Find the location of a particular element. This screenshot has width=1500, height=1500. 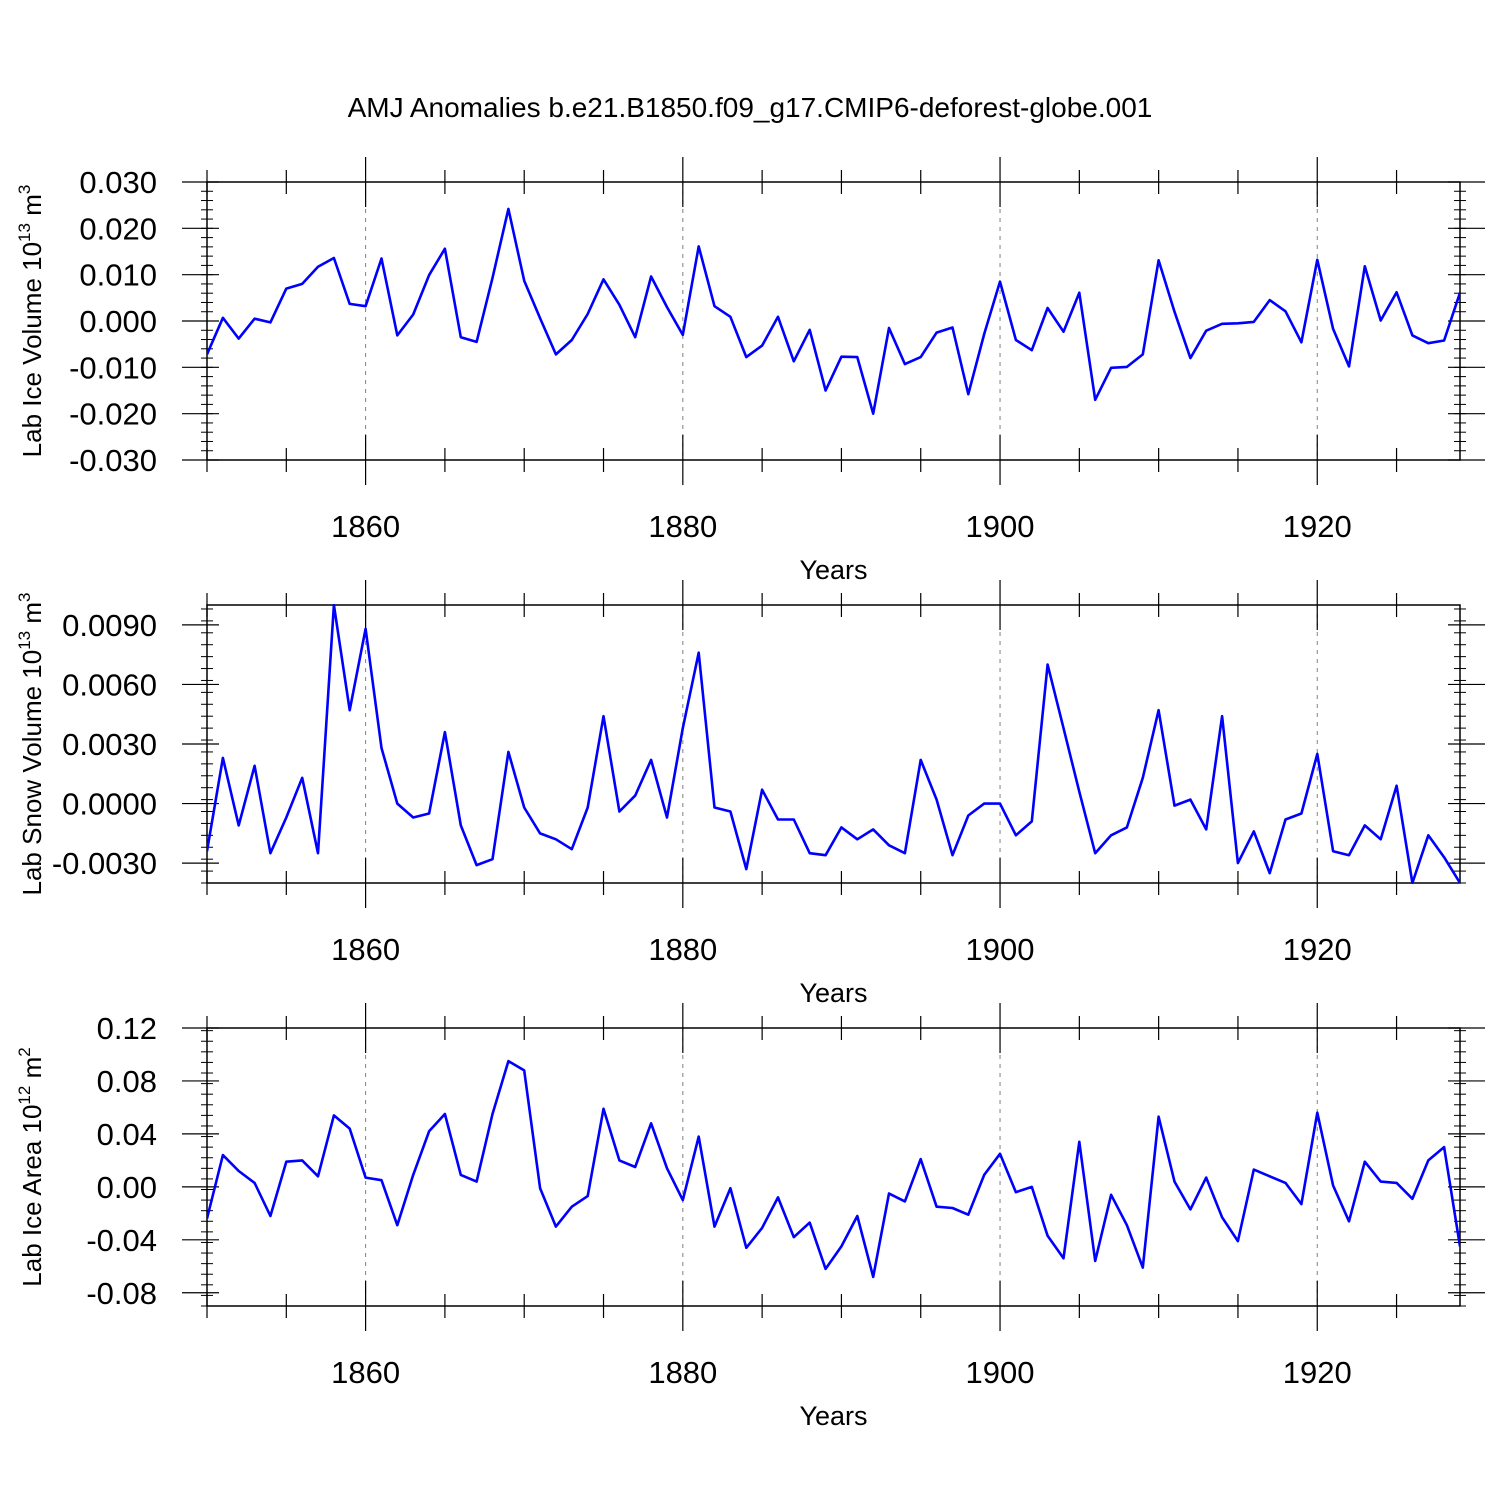

y-axis-label: Lab Ice Volume 1013 m3 is located at coordinates (31, 321).